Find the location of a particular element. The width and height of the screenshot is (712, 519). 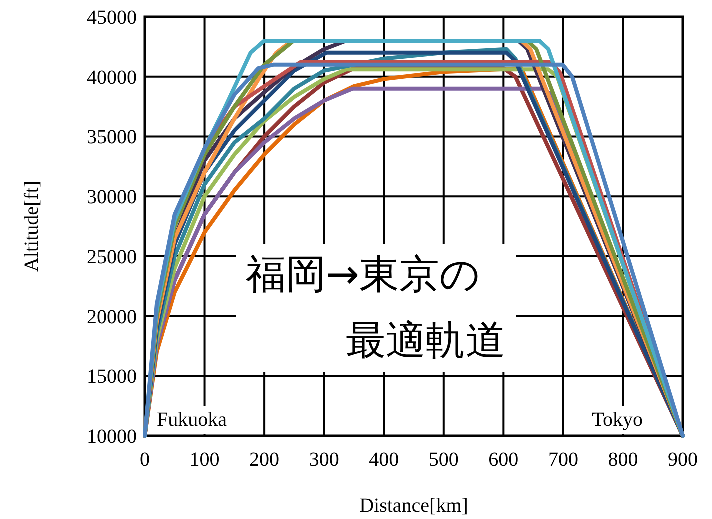

x-tick-label: 100 is located at coordinates (205, 460).